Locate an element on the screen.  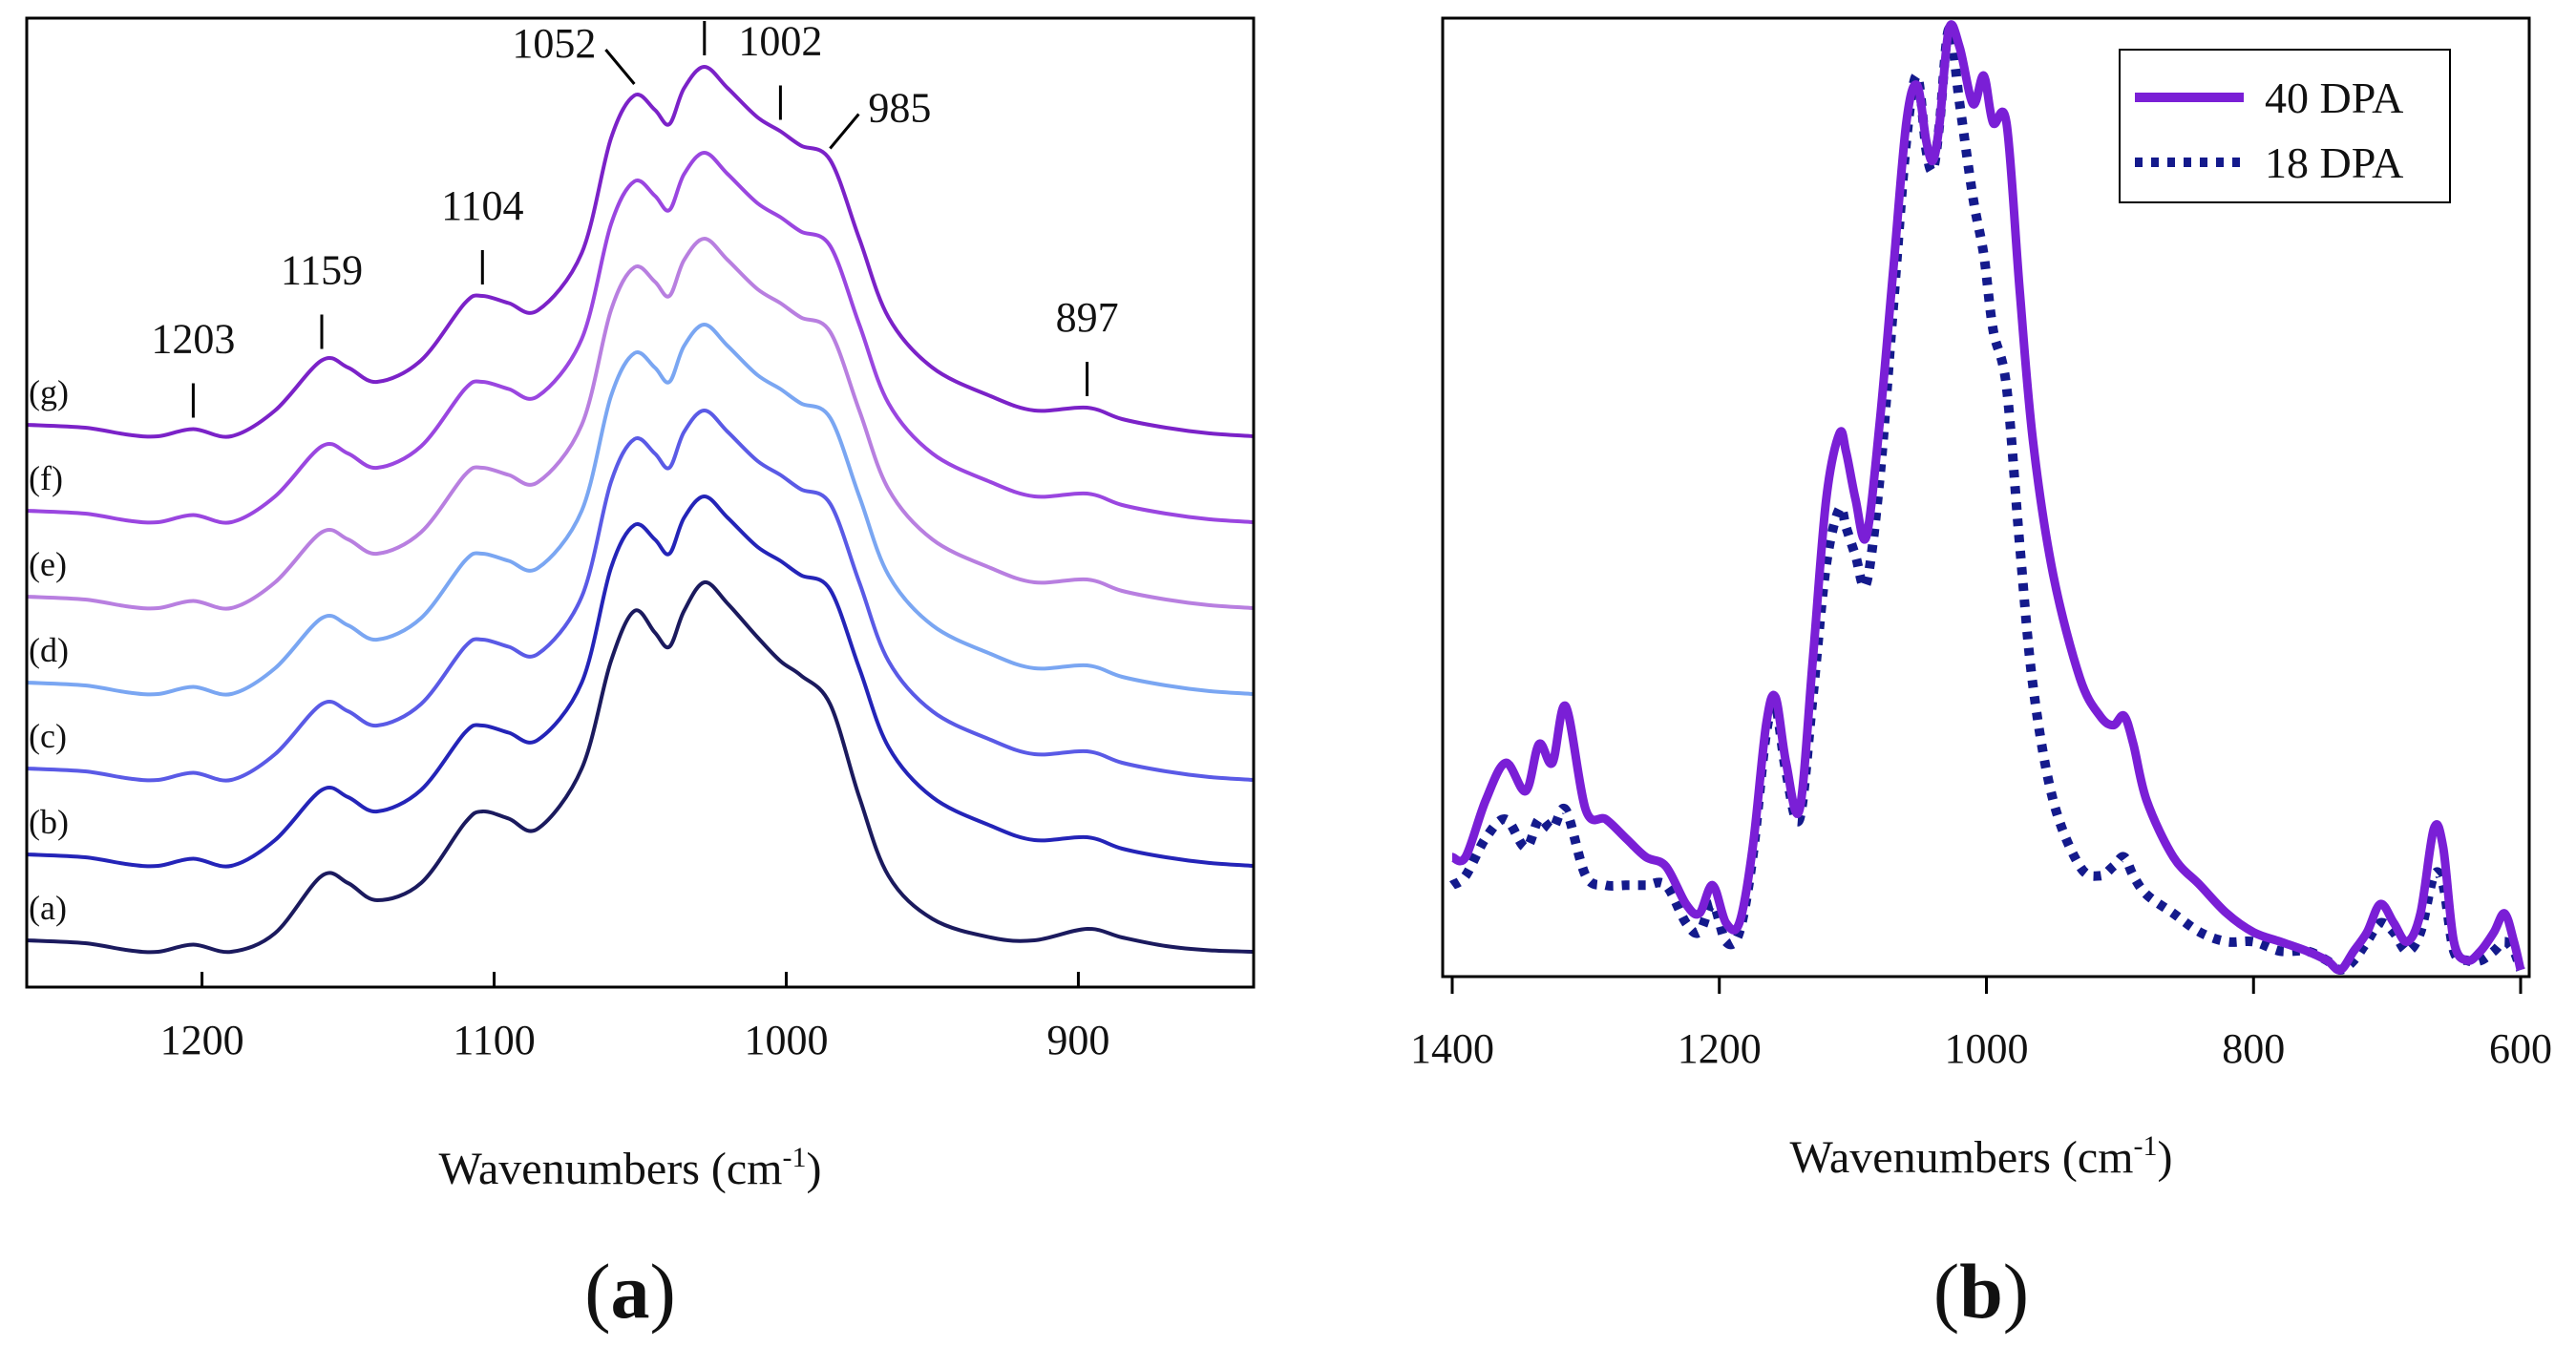
peak-label-985: 985 is located at coordinates (899, 108).